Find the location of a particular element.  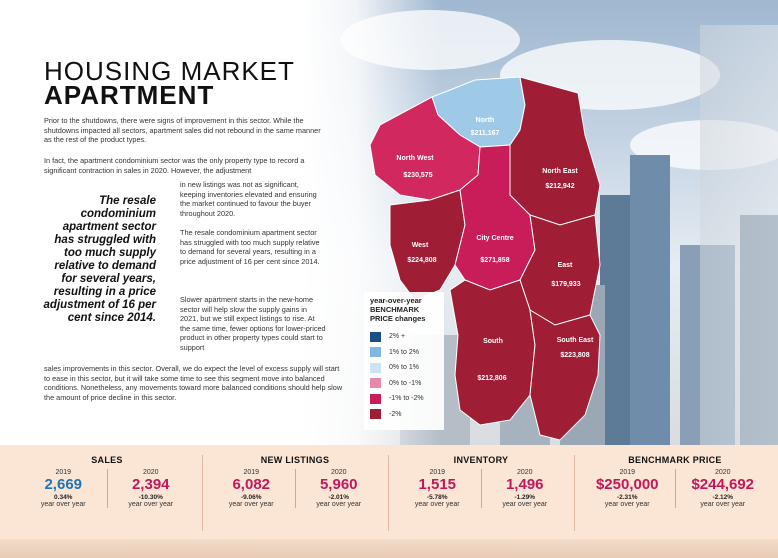

stat-value: 1,496 is located at coordinates (524, 484).